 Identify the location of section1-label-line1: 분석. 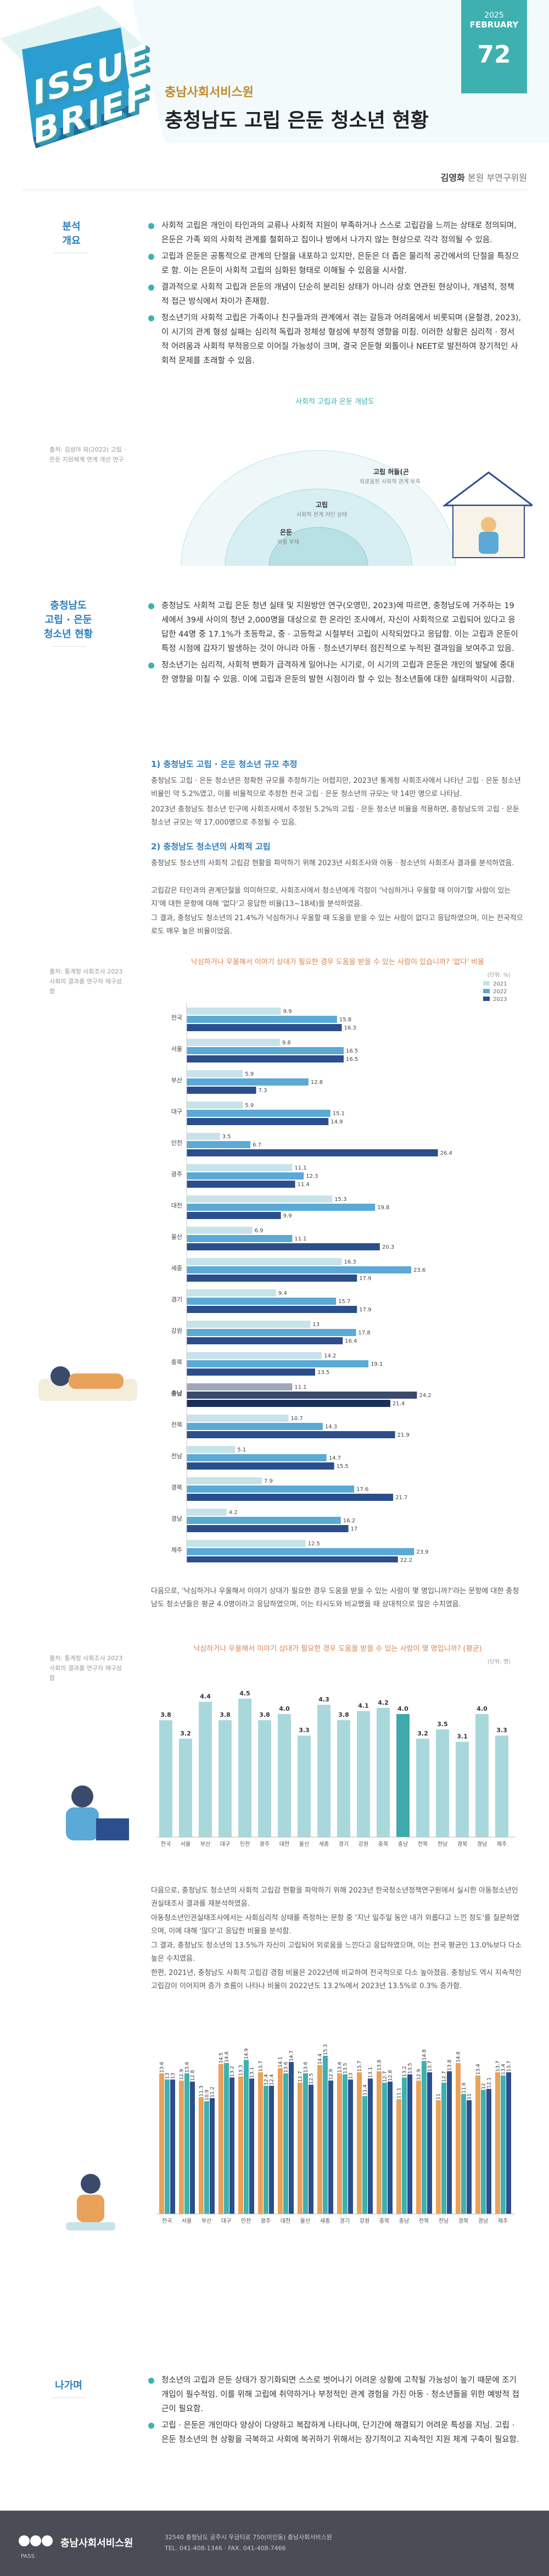
(71, 227).